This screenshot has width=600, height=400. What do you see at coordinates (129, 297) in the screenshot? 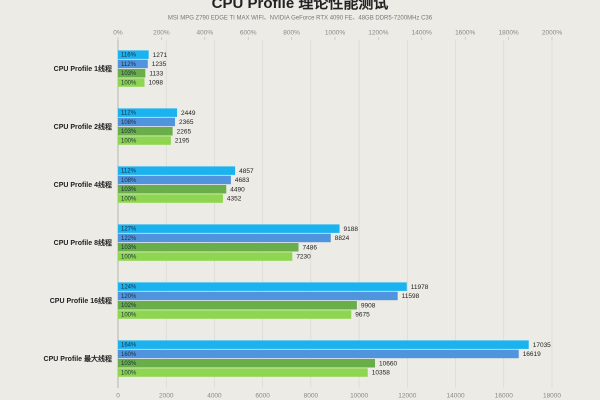
I see `percent-label: 120%` at bounding box center [129, 297].